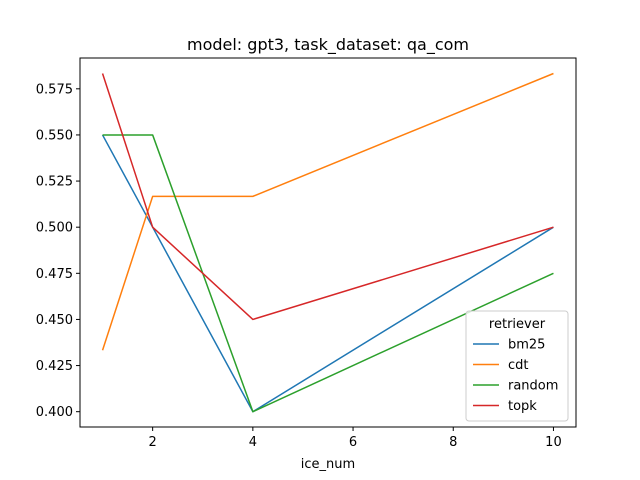  I want to click on legend-title: retriever, so click(517, 324).